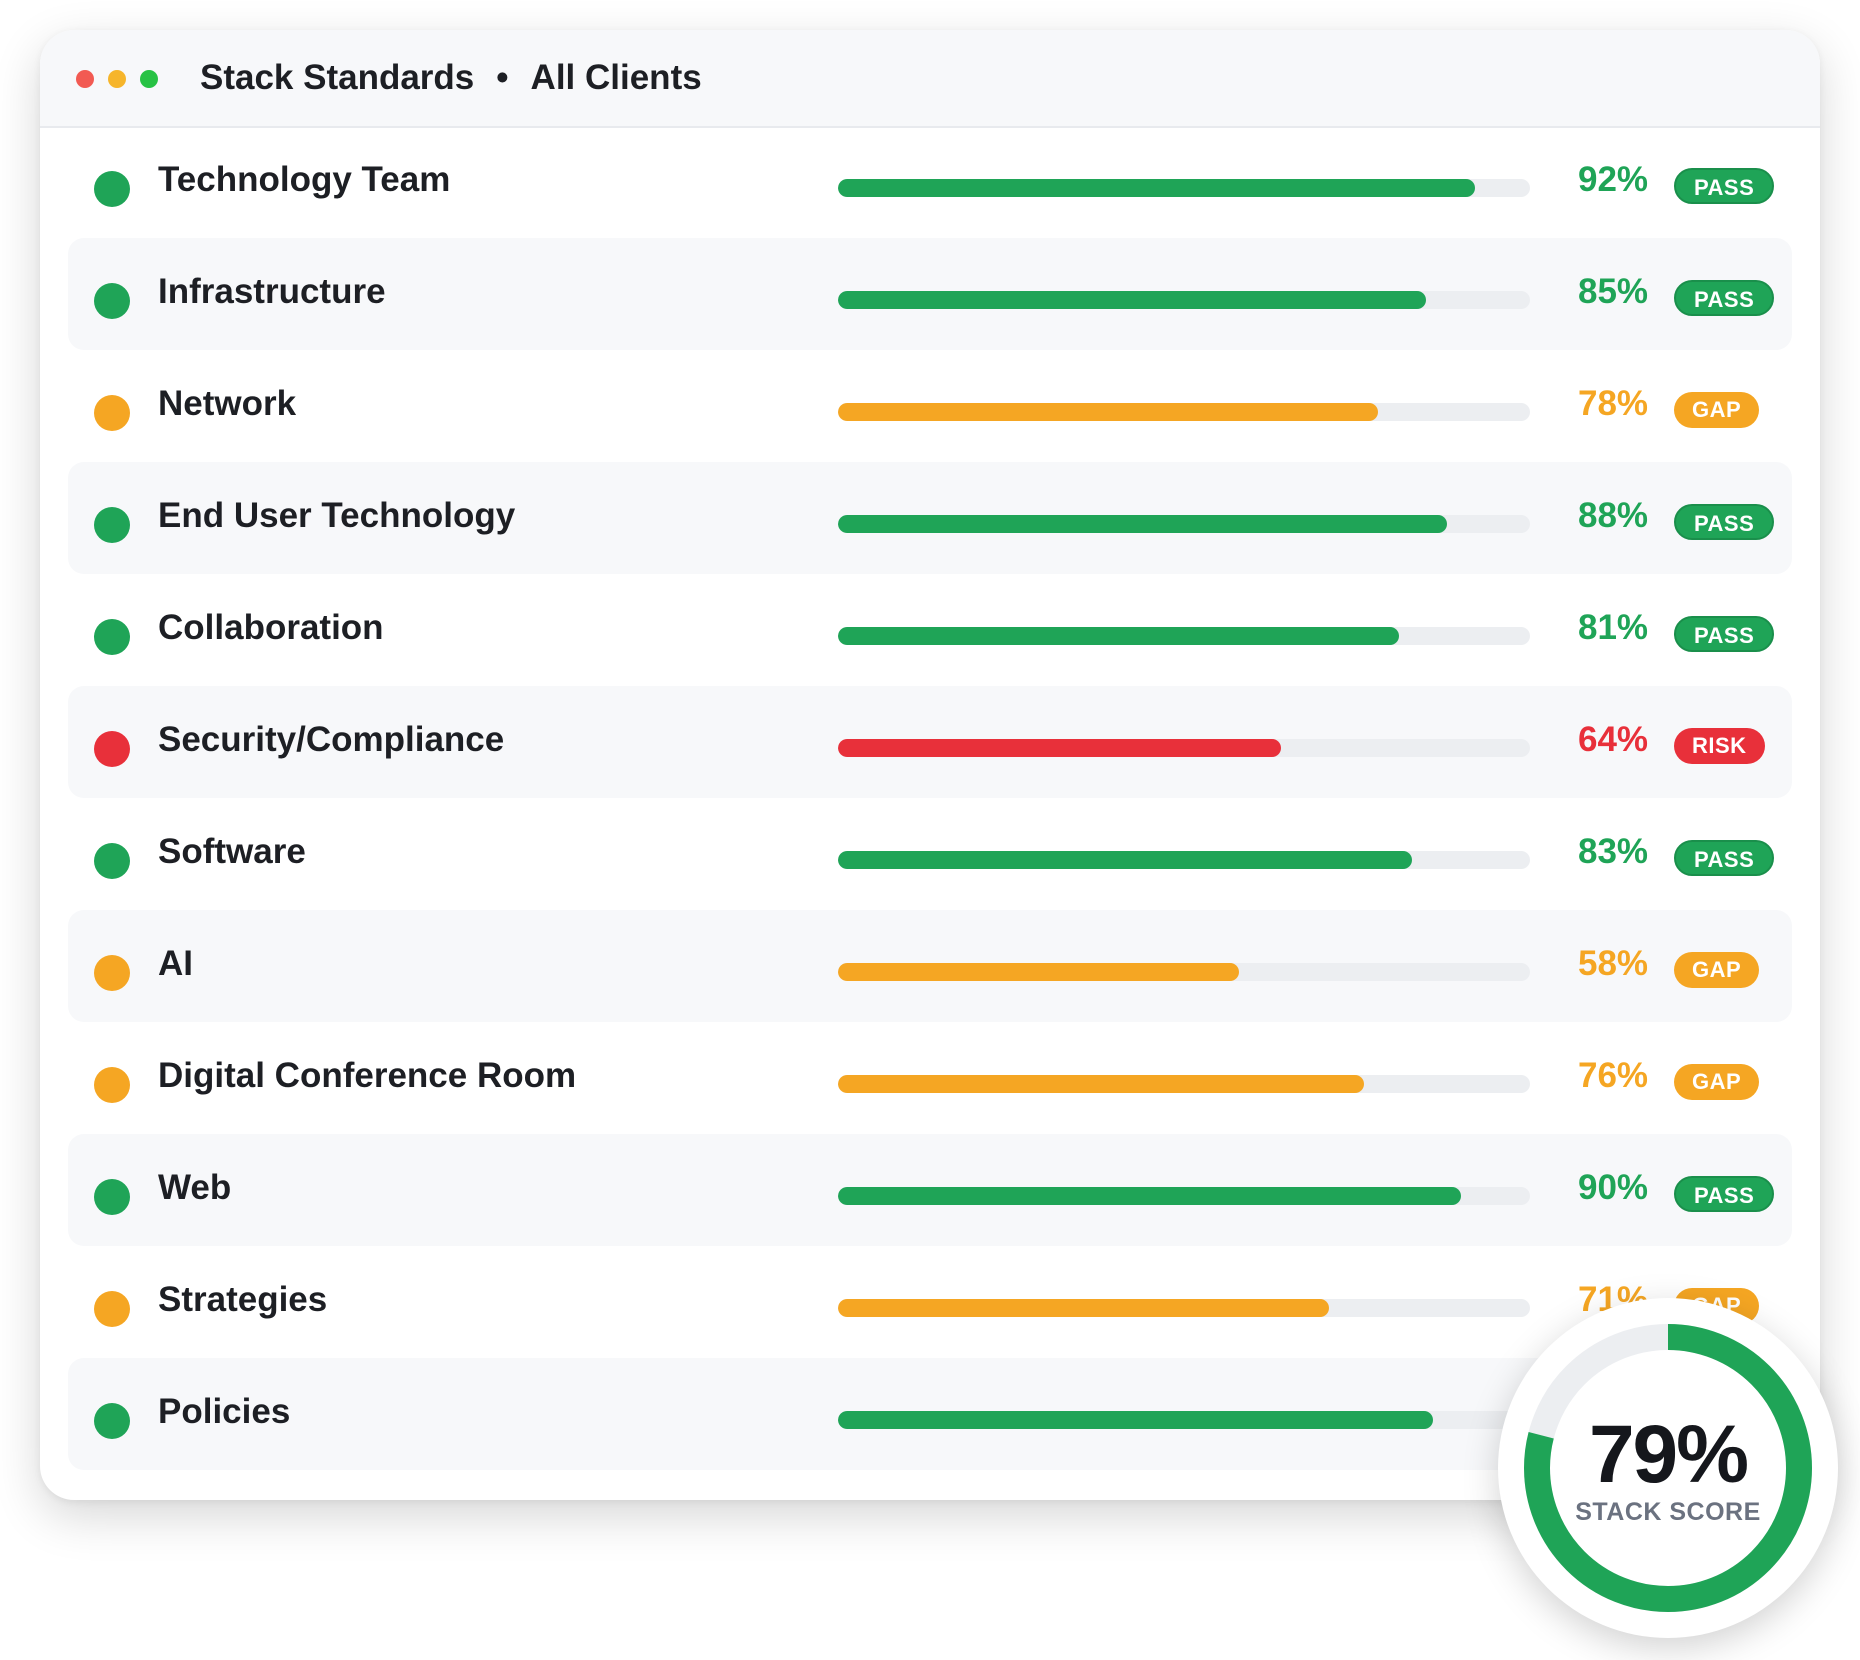  What do you see at coordinates (271, 627) in the screenshot?
I see `category-label: Collaboration` at bounding box center [271, 627].